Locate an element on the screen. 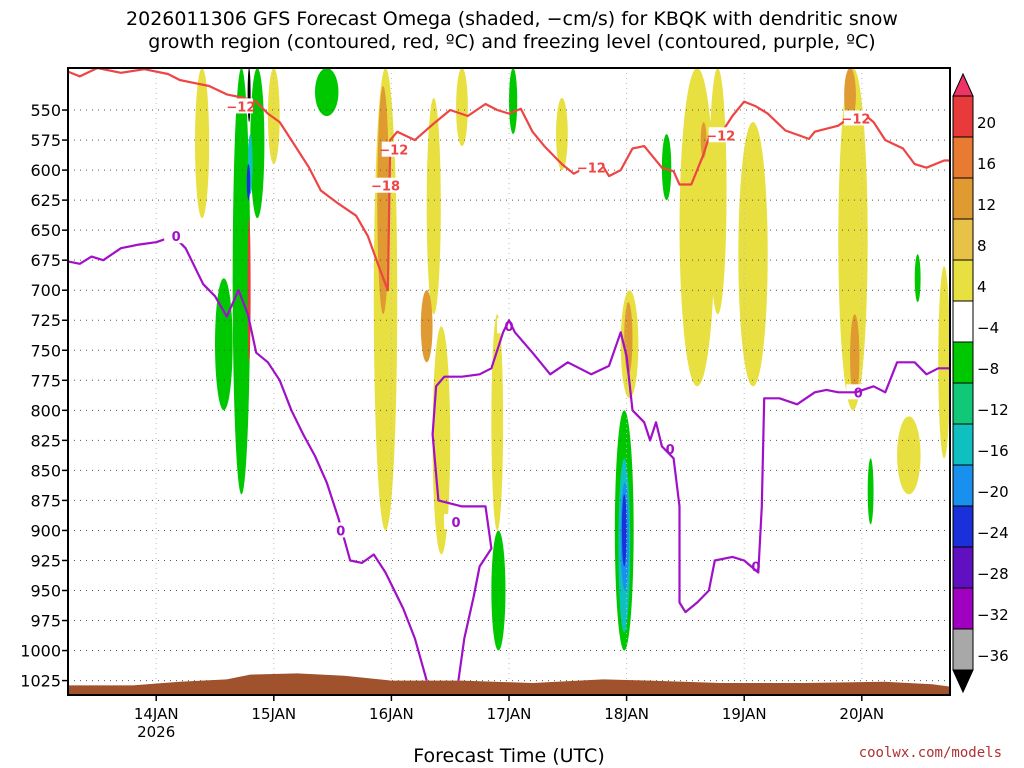  y-tick-label: 575 is located at coordinates (45, 140).